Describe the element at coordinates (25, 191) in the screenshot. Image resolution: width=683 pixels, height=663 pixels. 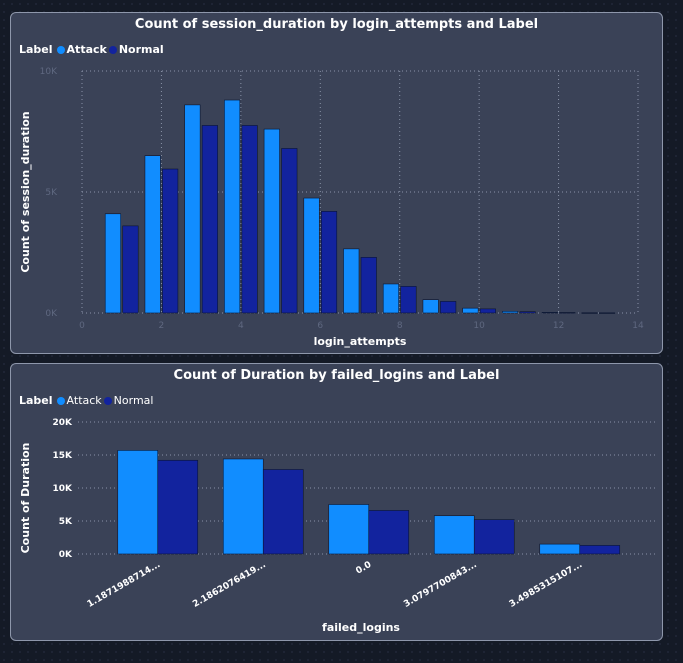
I see `y-axis-title: Count of session_duration` at that location.